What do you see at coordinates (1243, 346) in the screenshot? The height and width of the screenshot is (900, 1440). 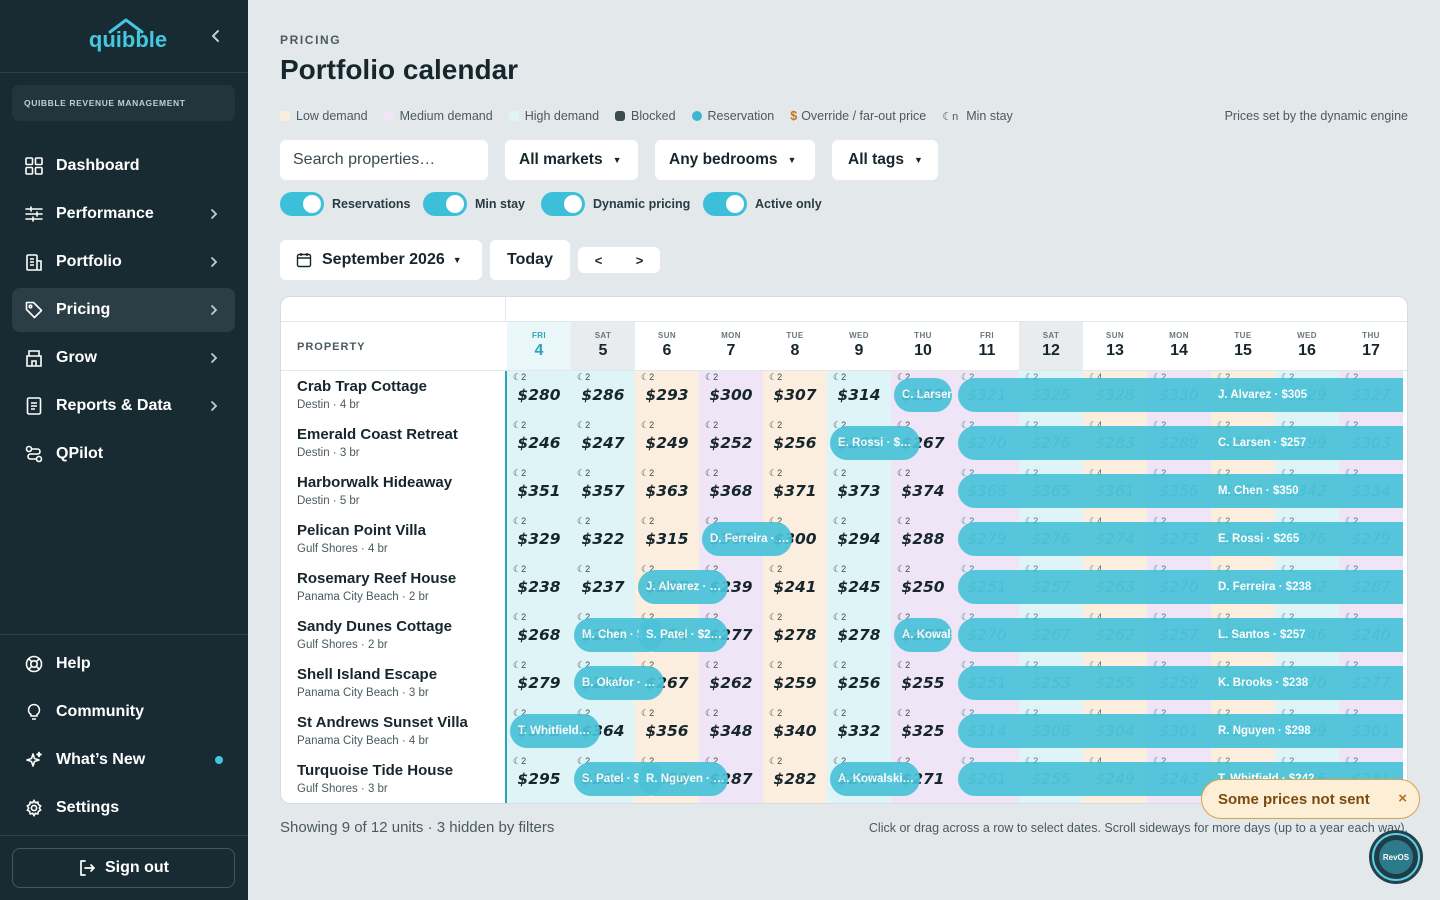 I see `day-header: TUE 15` at bounding box center [1243, 346].